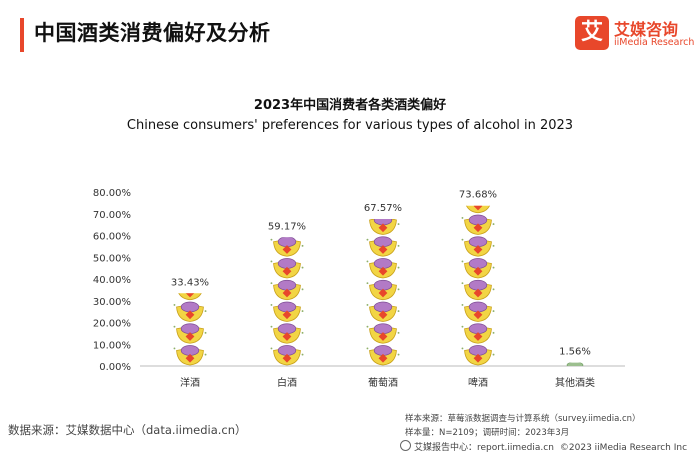  I want to click on x-tick-label: 洋酒, so click(190, 382).